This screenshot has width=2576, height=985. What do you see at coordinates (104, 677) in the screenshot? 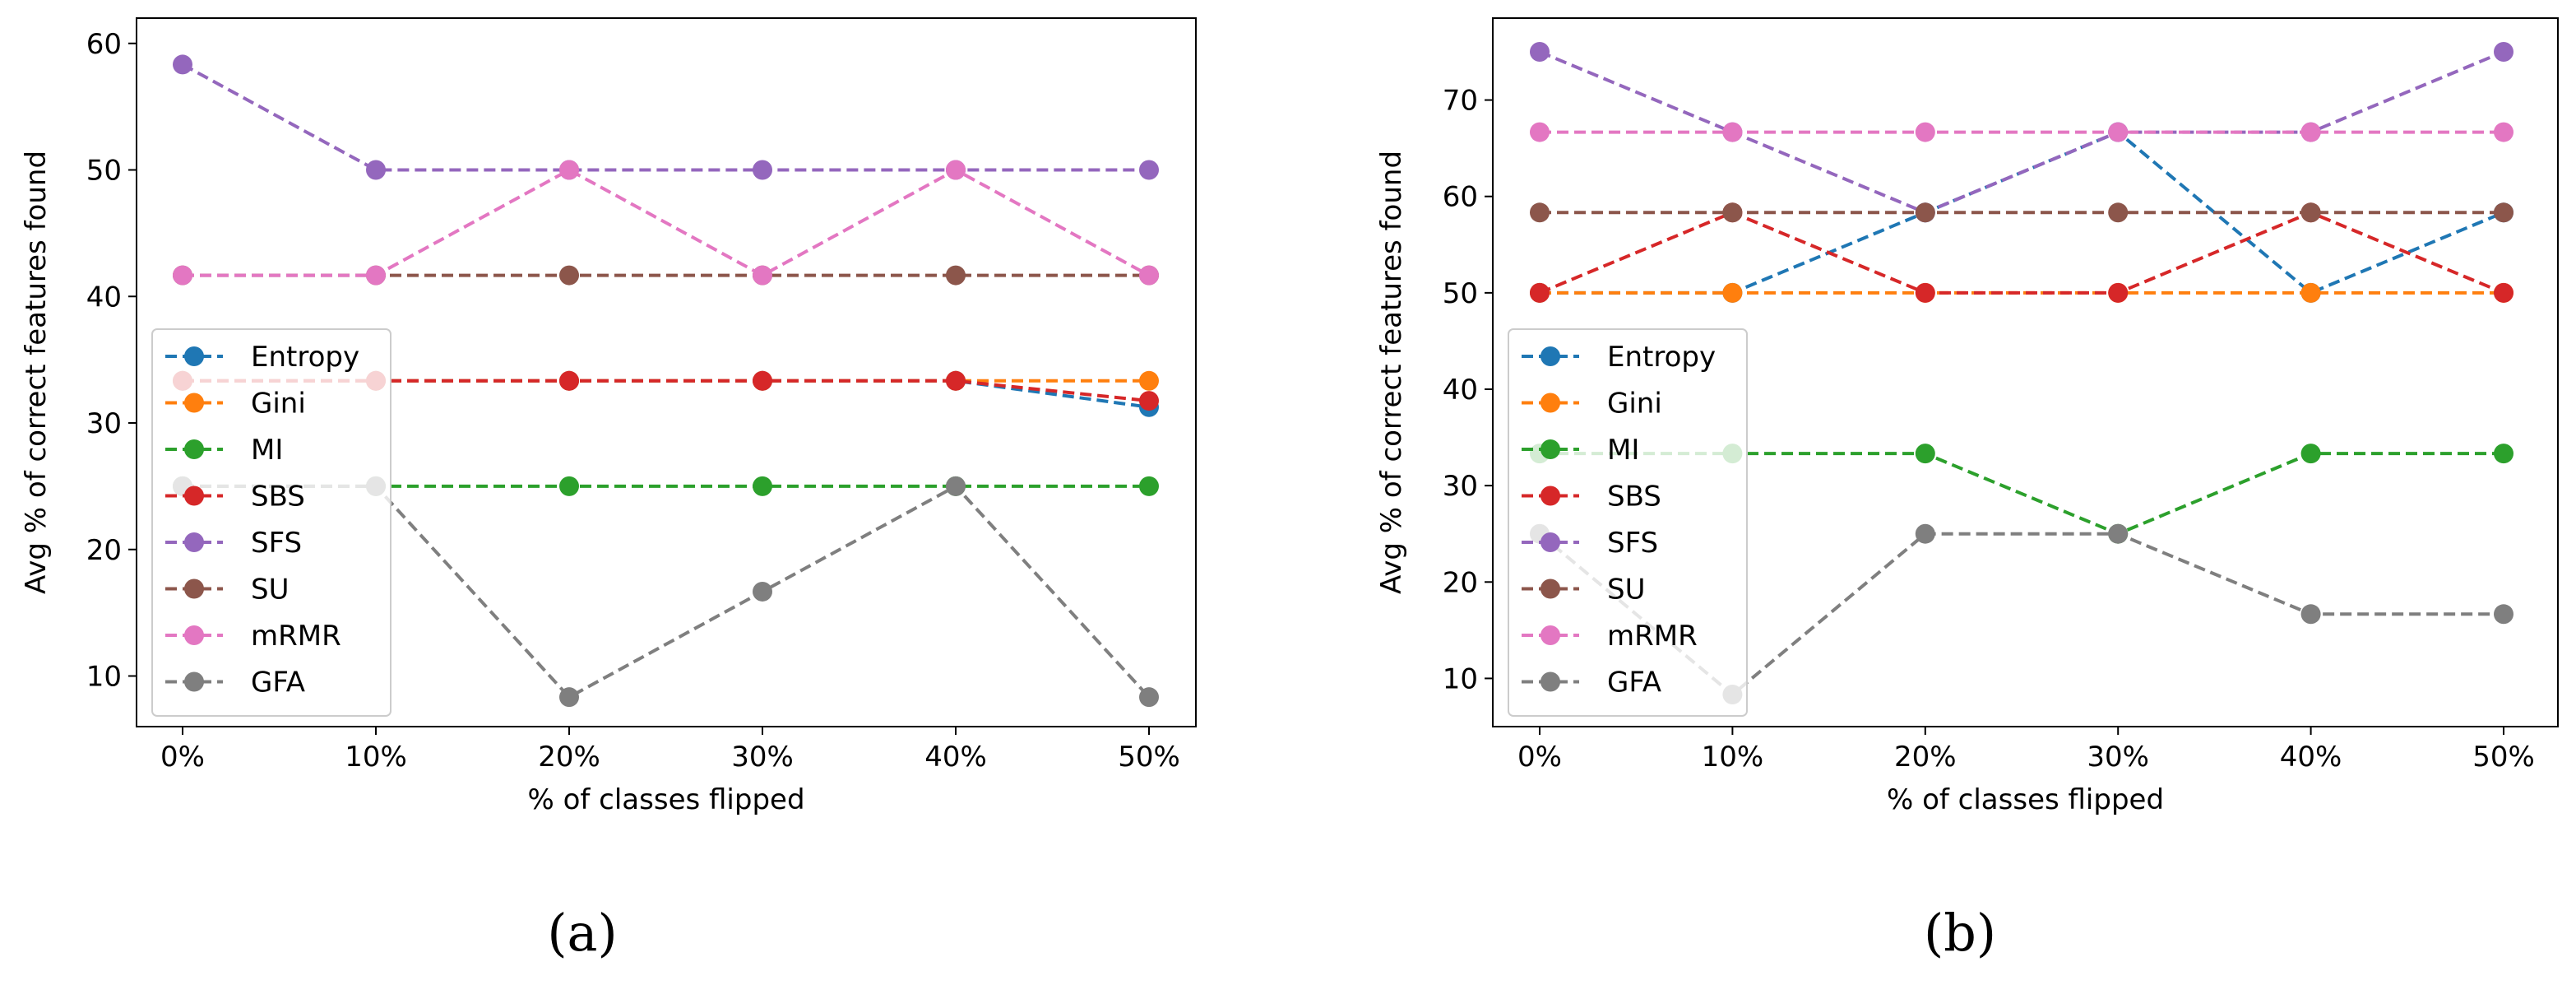
I see `y-tick-label: 10` at bounding box center [104, 677].